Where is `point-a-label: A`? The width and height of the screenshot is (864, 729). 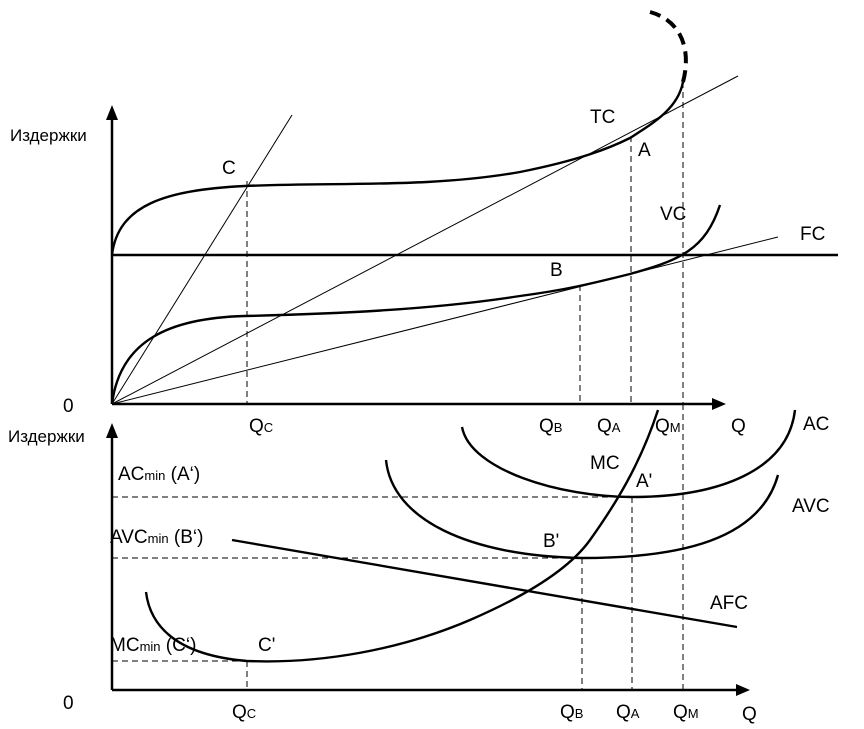
point-a-label: A is located at coordinates (644, 150).